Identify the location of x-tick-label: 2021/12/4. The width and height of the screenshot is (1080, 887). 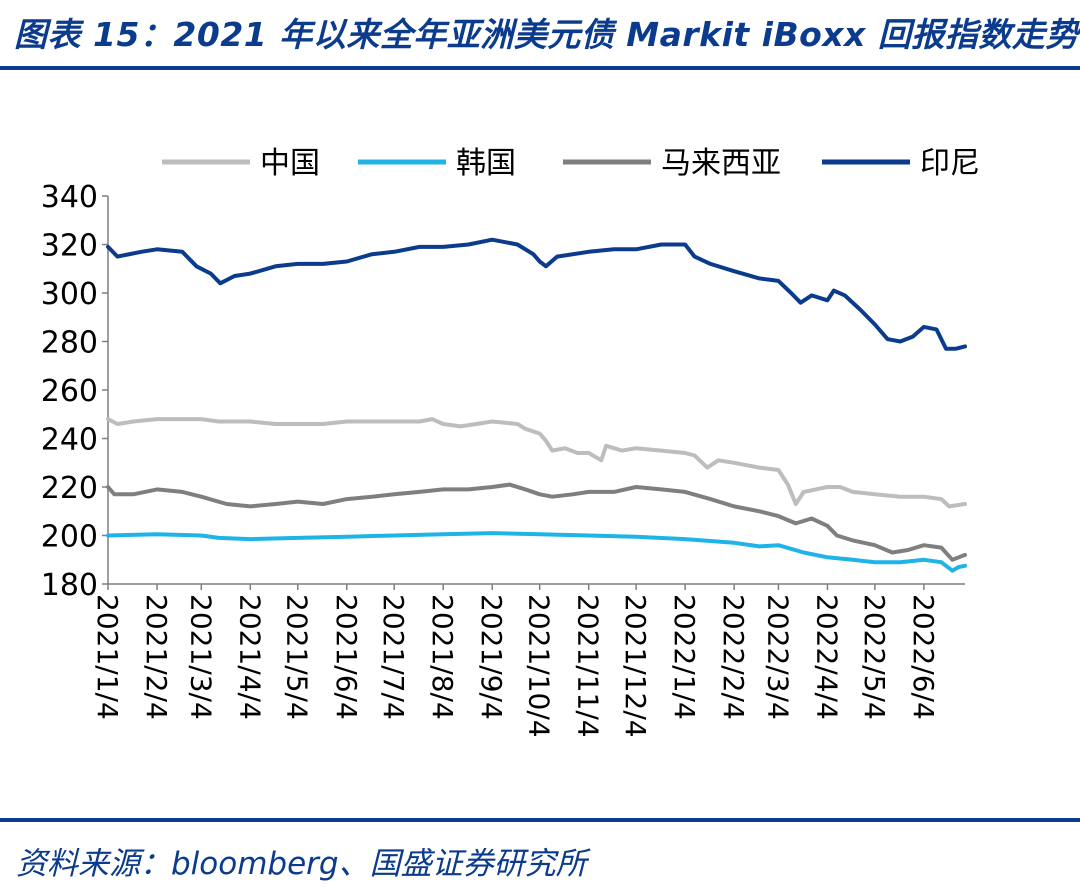
(635, 666).